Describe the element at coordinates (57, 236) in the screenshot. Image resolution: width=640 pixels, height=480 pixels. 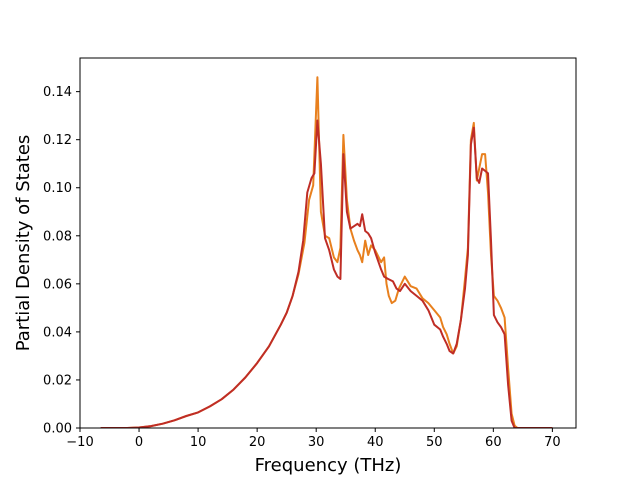
I see `y-tick-label: 0.08` at that location.